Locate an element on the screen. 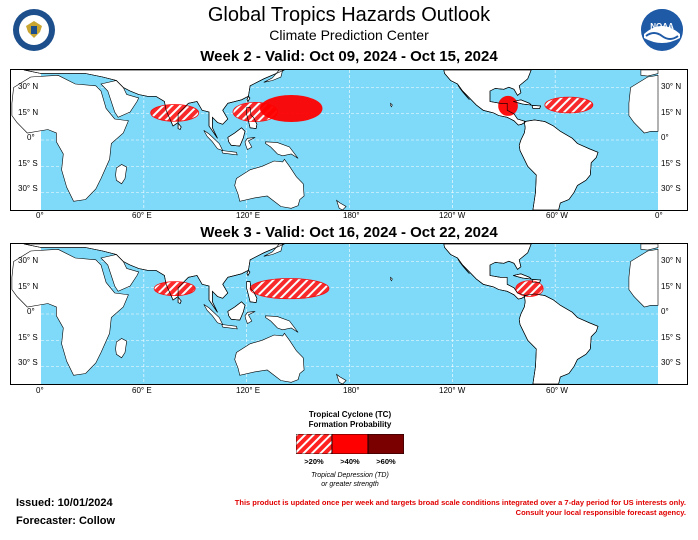 Image resolution: width=698 pixels, height=540 pixels. issued-date: Issued: 10/01/2024 is located at coordinates (64, 503).